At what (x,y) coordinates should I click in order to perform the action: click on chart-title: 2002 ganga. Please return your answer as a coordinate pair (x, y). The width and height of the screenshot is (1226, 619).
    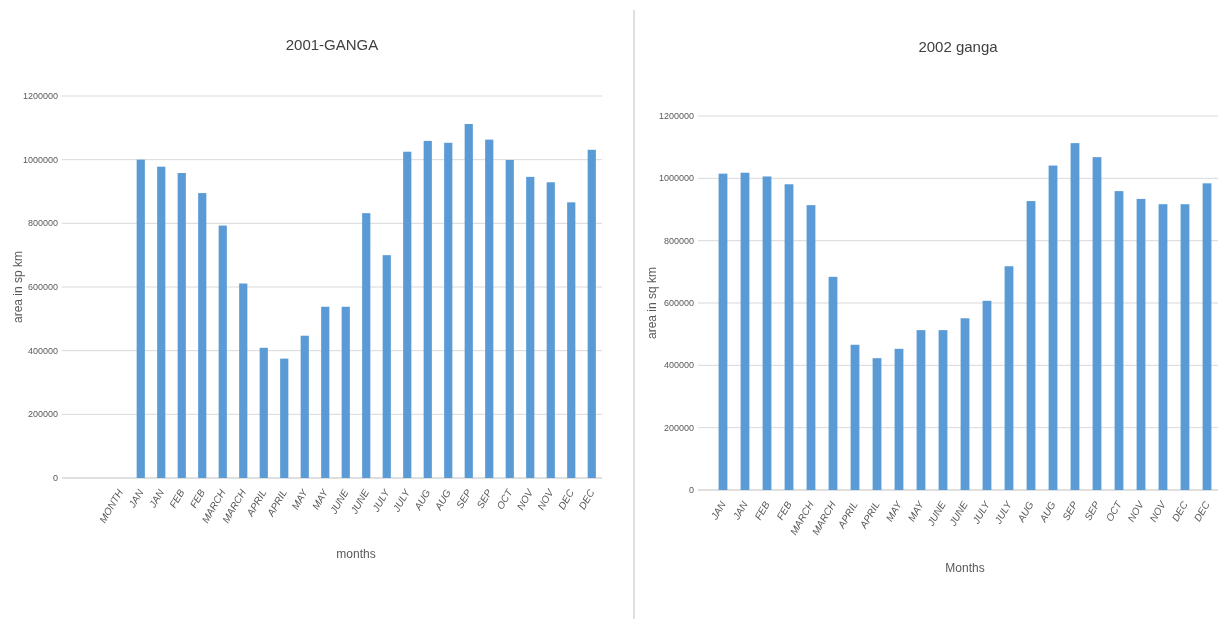
    Looking at the image, I should click on (958, 46).